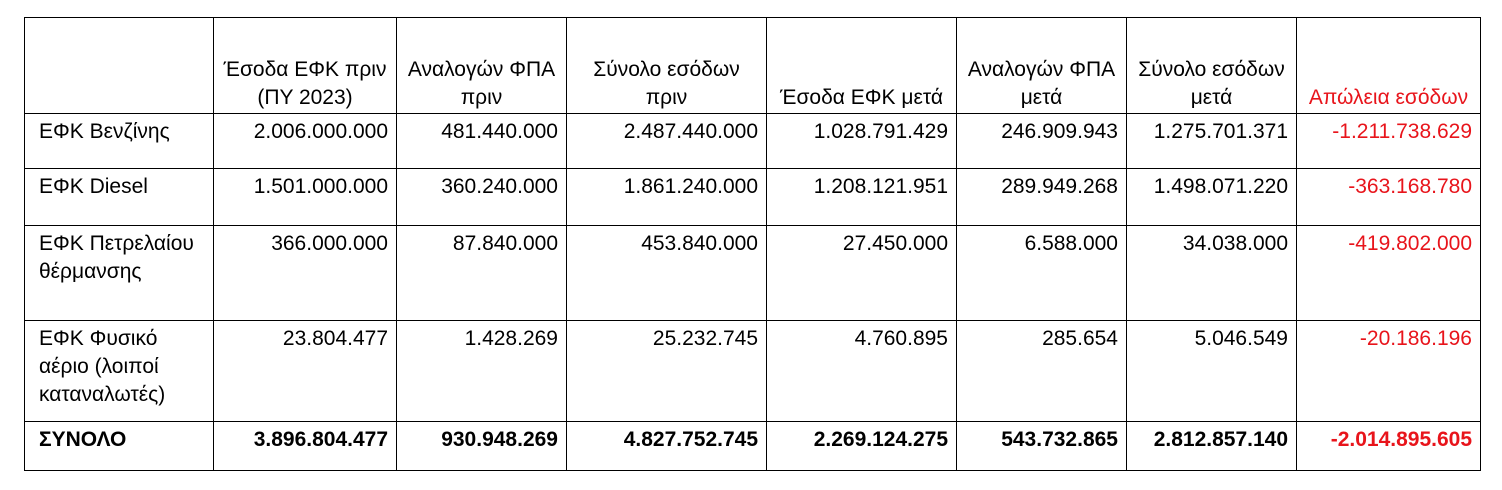 Image resolution: width=1502 pixels, height=490 pixels. Describe the element at coordinates (1388, 446) in the screenshot. I see `total-revenue-loss: -2.014.895.605` at that location.